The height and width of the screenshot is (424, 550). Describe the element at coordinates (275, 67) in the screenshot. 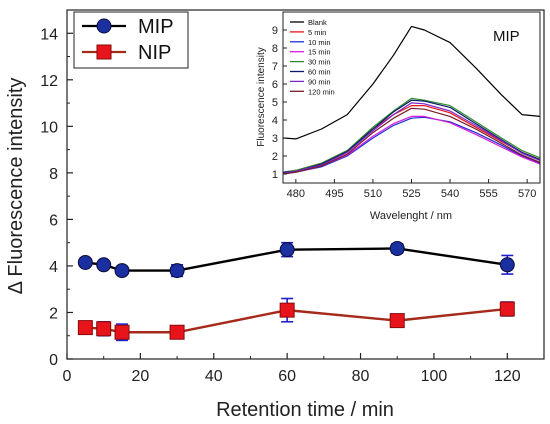

I see `inset-y-tick-label: 7` at that location.